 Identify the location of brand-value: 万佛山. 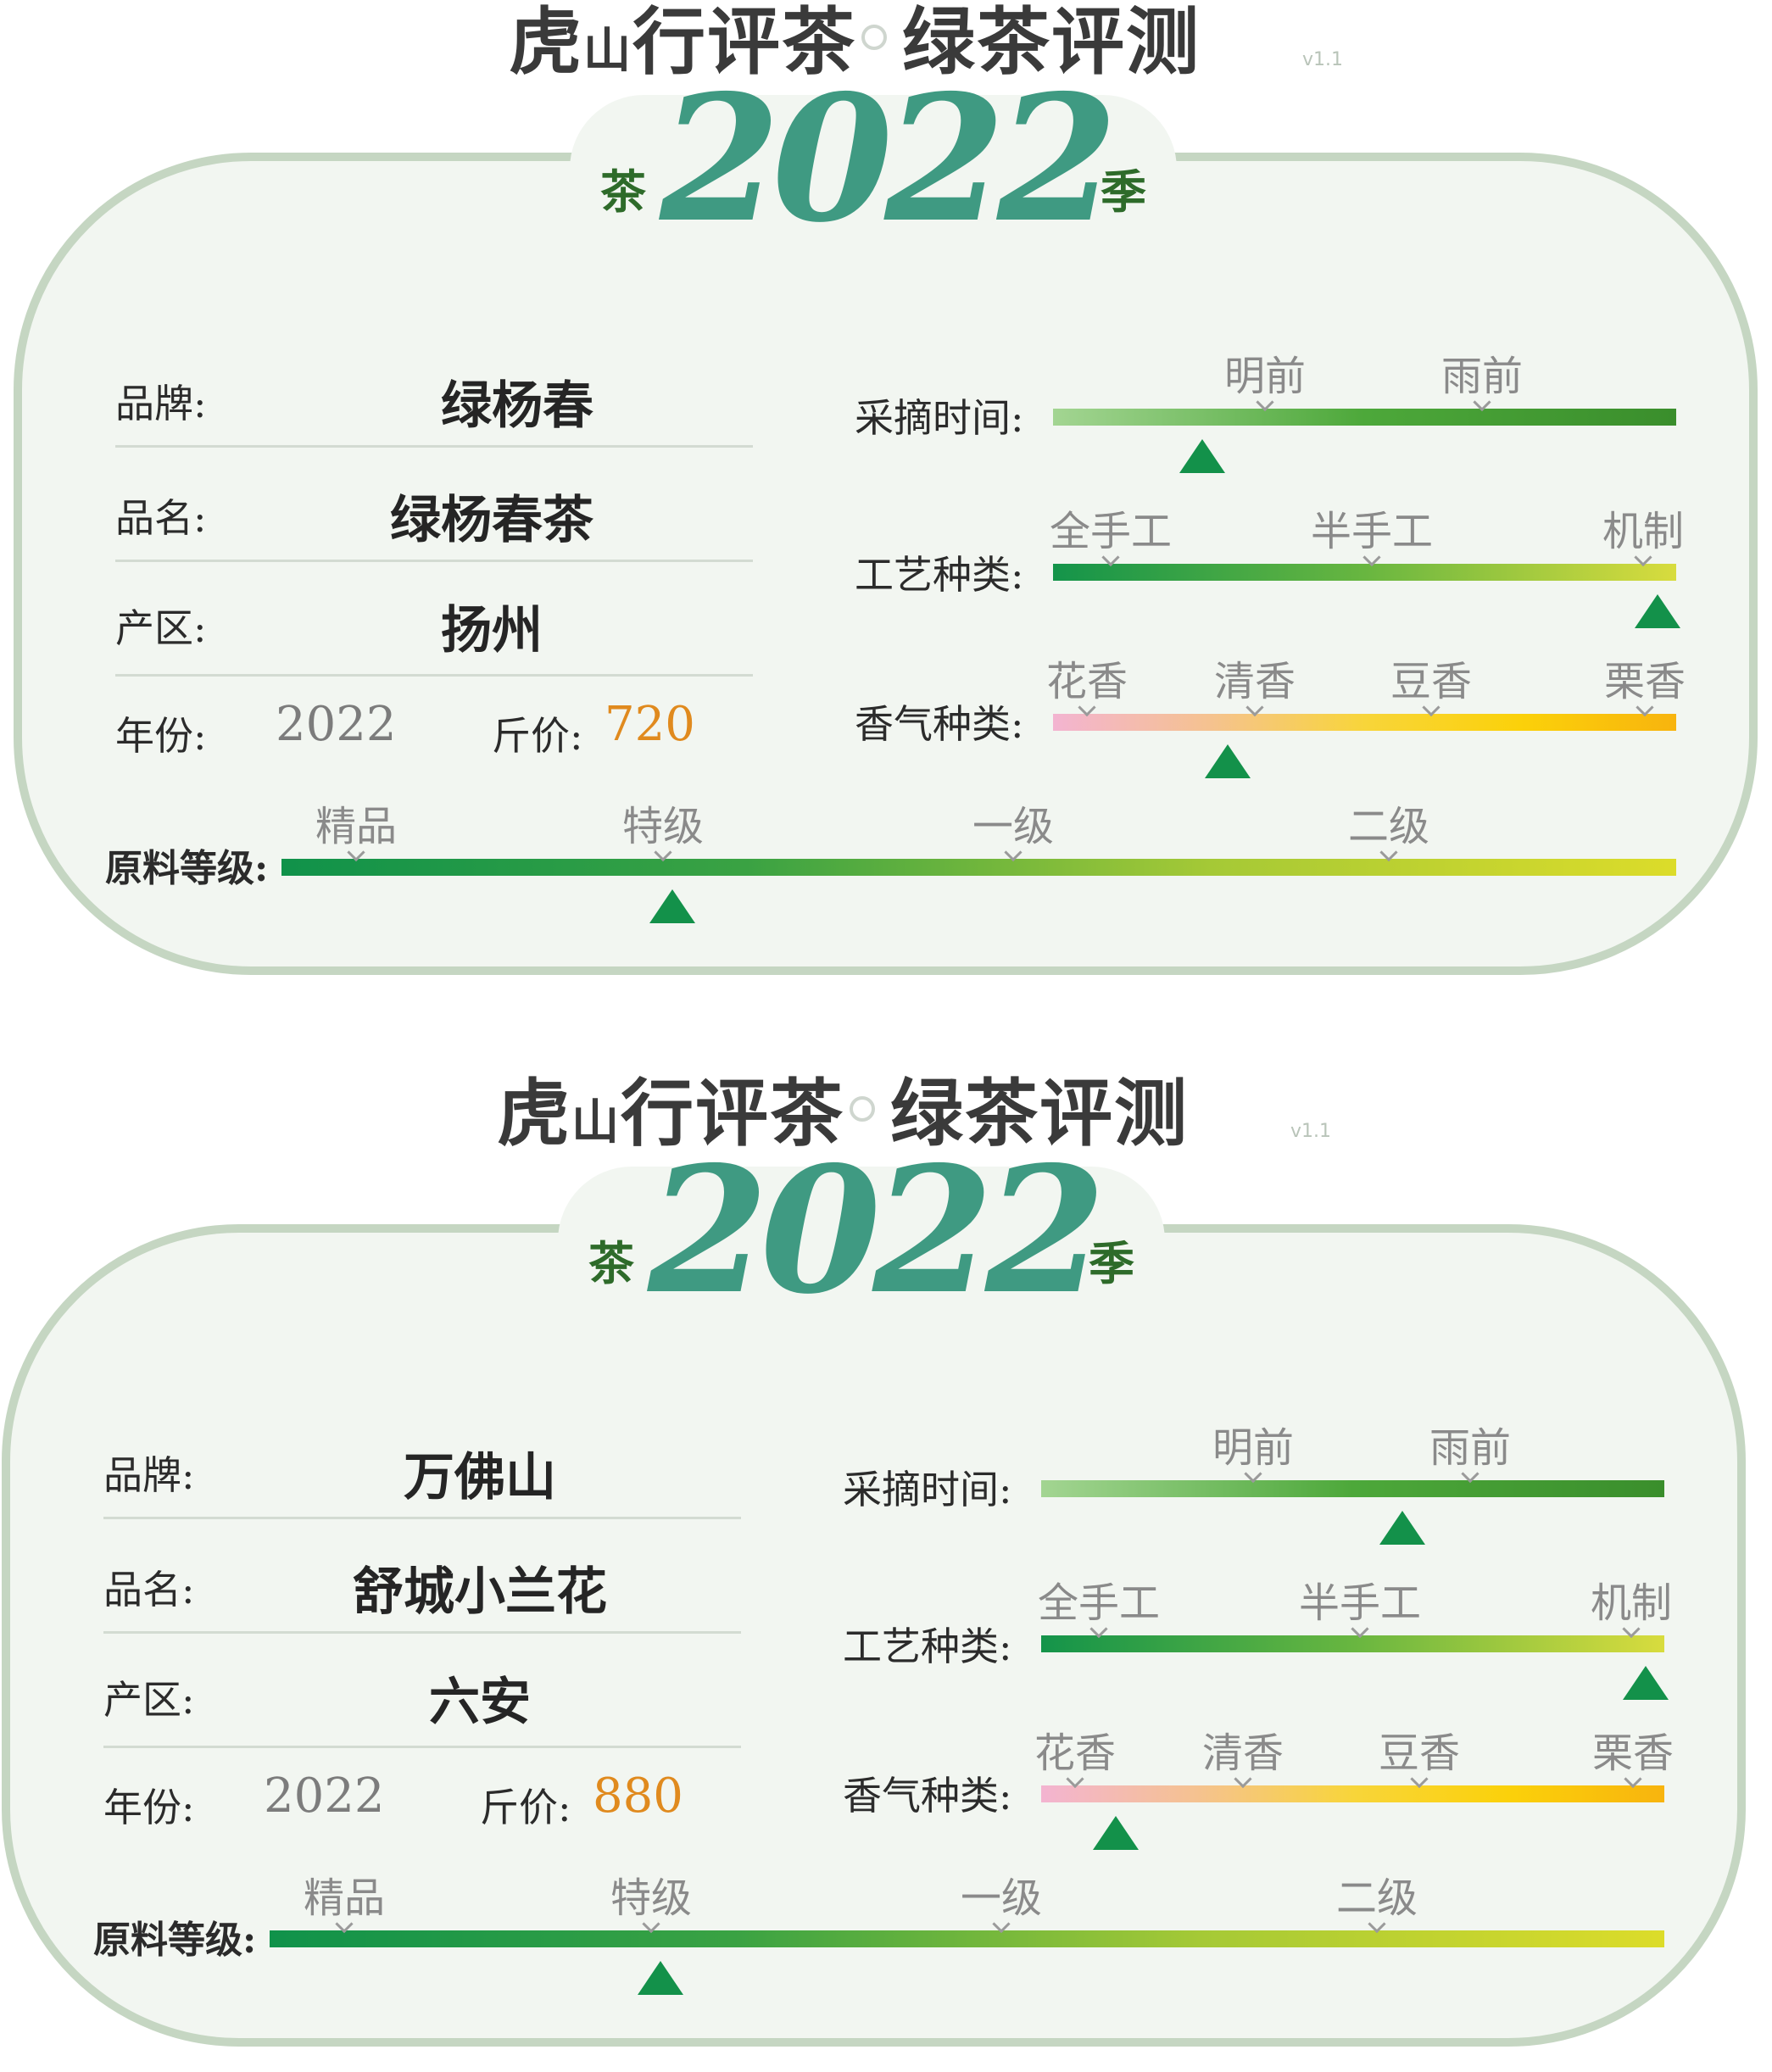
(480, 1477).